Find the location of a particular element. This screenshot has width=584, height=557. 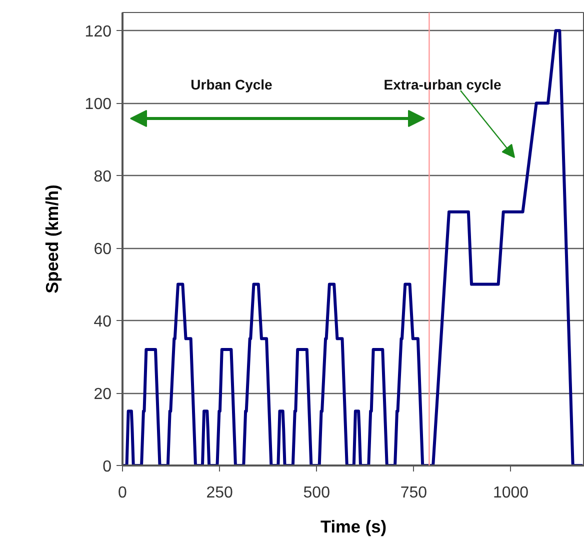

y-tick-label: 20 is located at coordinates (103, 395).